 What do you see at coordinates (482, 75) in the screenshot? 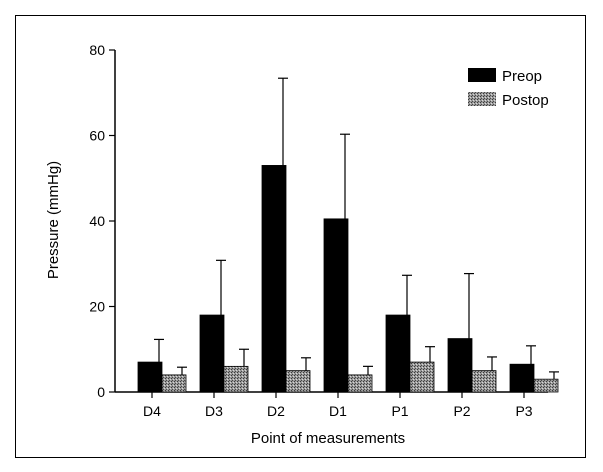
I see `legend-swatch-preop` at bounding box center [482, 75].